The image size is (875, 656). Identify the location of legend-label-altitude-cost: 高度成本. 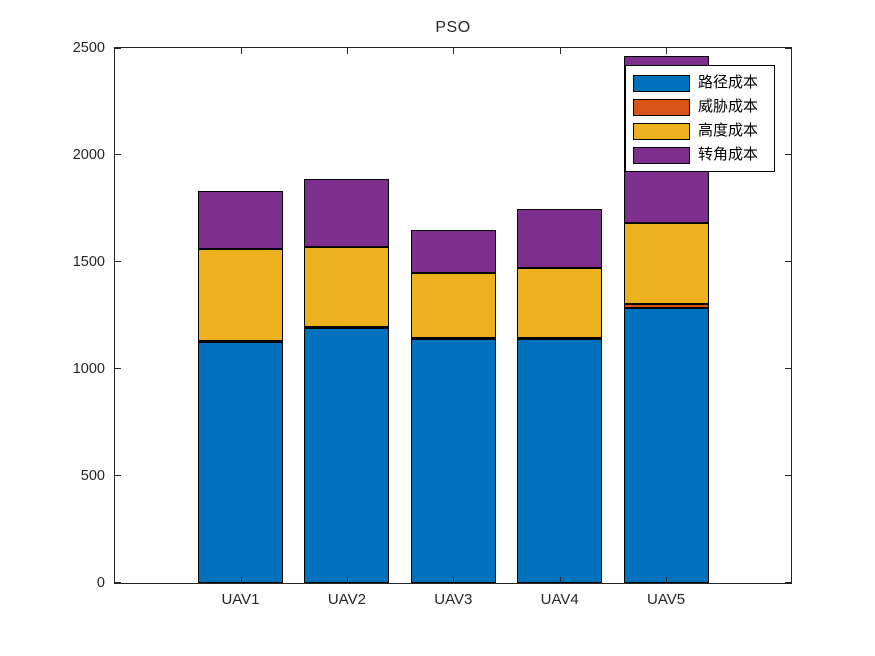
(728, 130).